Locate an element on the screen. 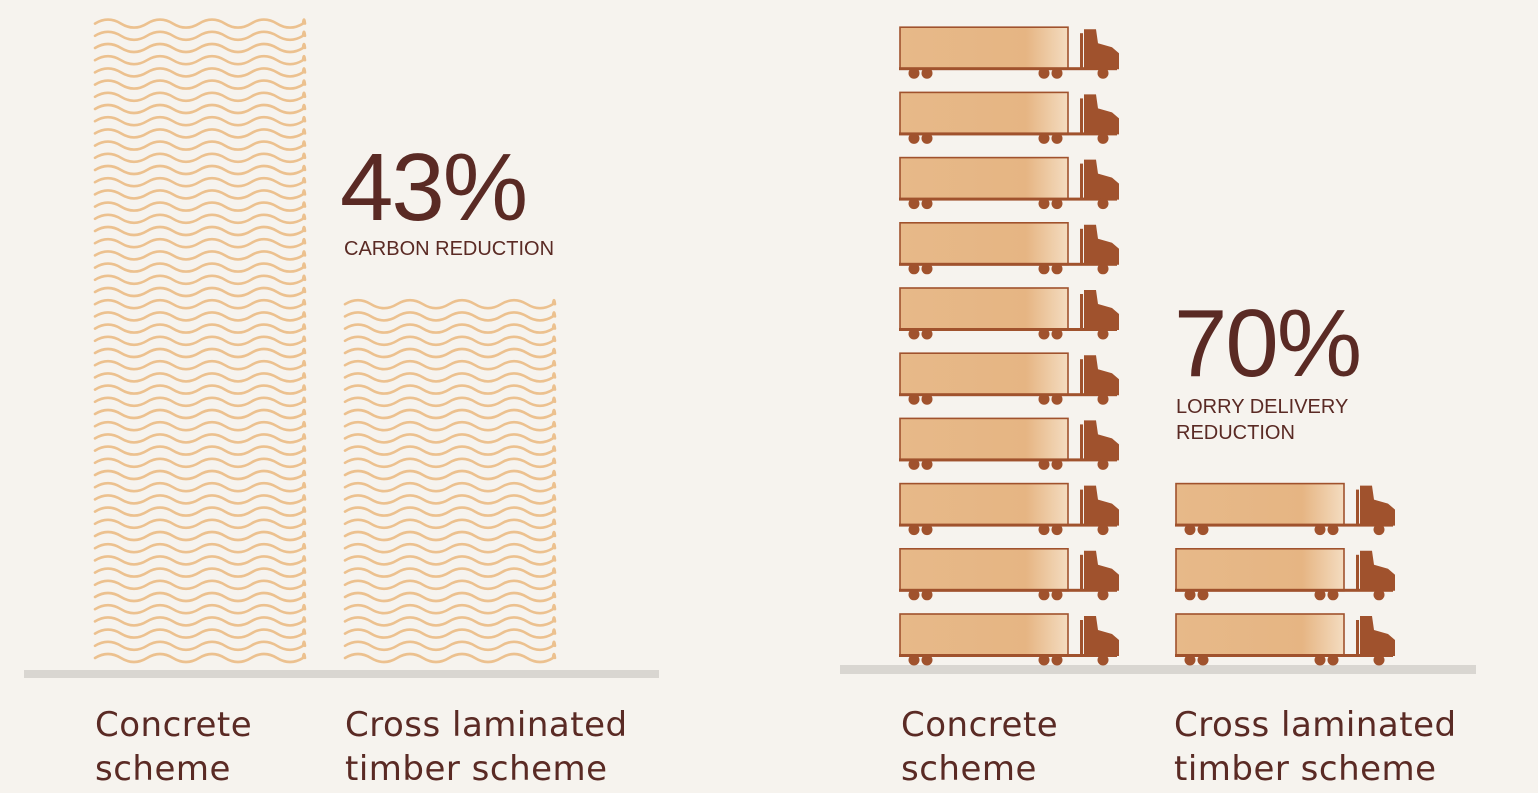  carbon-category-label-clt: Cross laminated timber scheme is located at coordinates (486, 747).